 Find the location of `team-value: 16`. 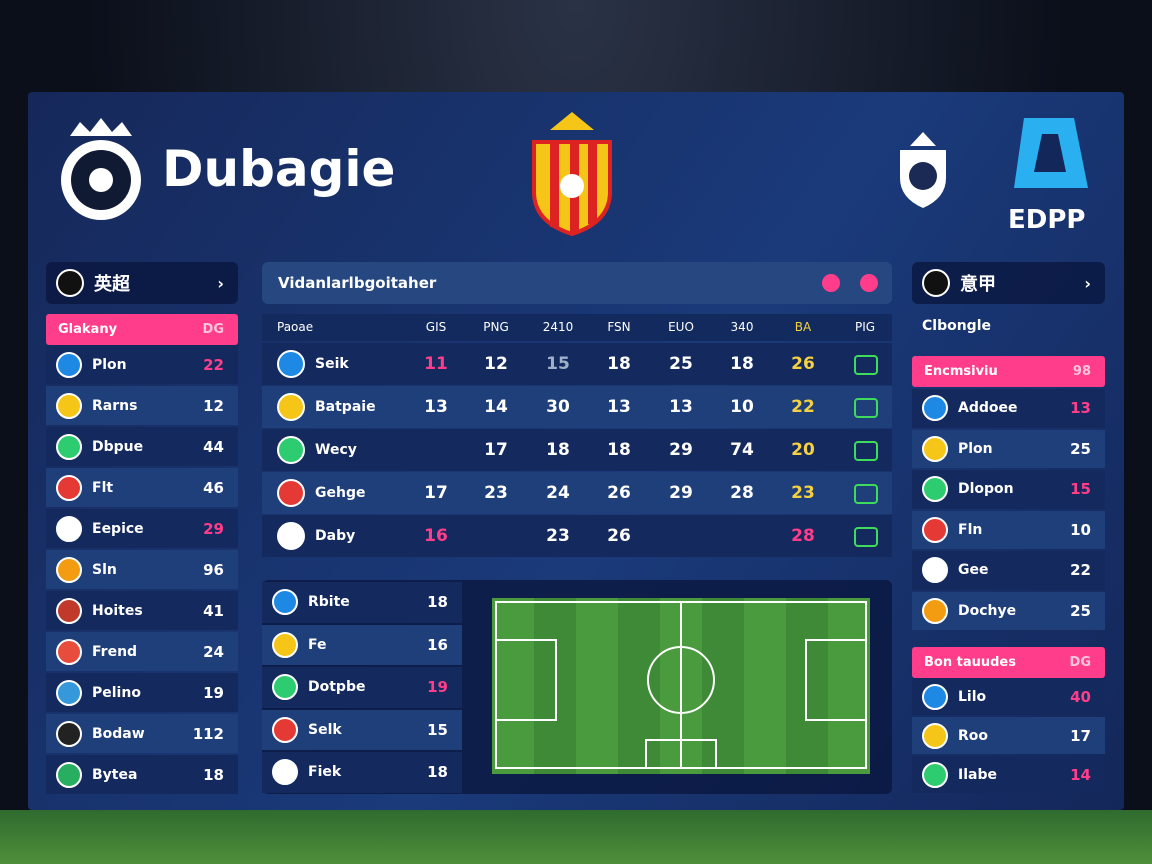

team-value: 16 is located at coordinates (437, 644).